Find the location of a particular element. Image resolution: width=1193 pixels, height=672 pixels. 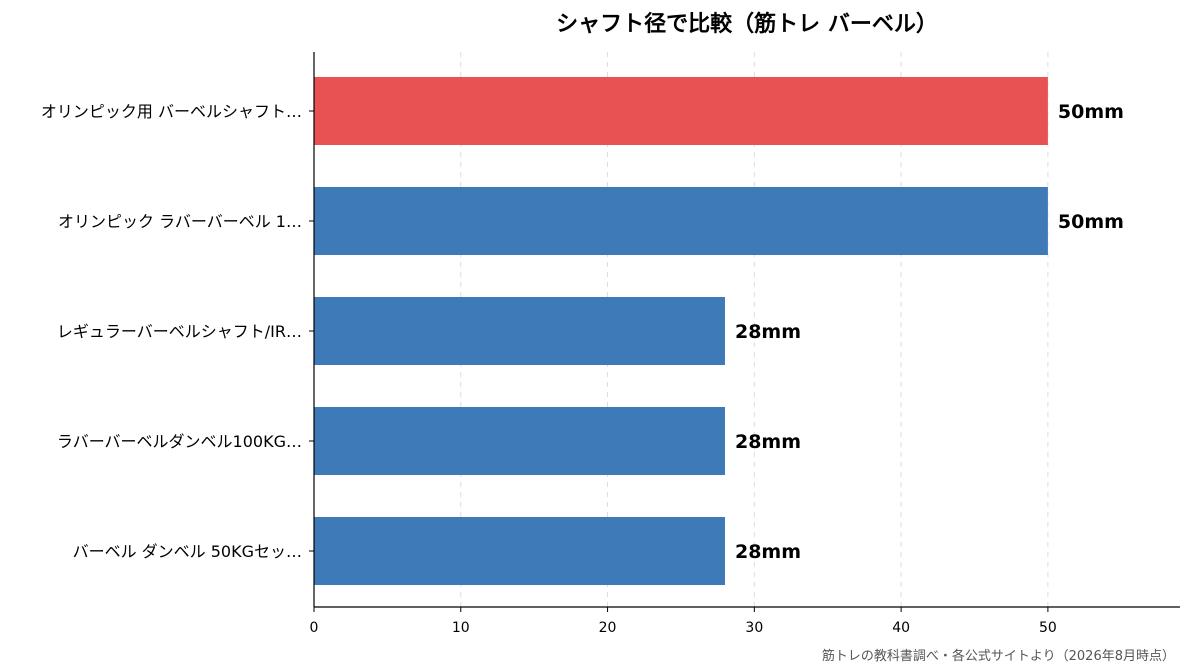

x-tick-label: 0 is located at coordinates (314, 628).